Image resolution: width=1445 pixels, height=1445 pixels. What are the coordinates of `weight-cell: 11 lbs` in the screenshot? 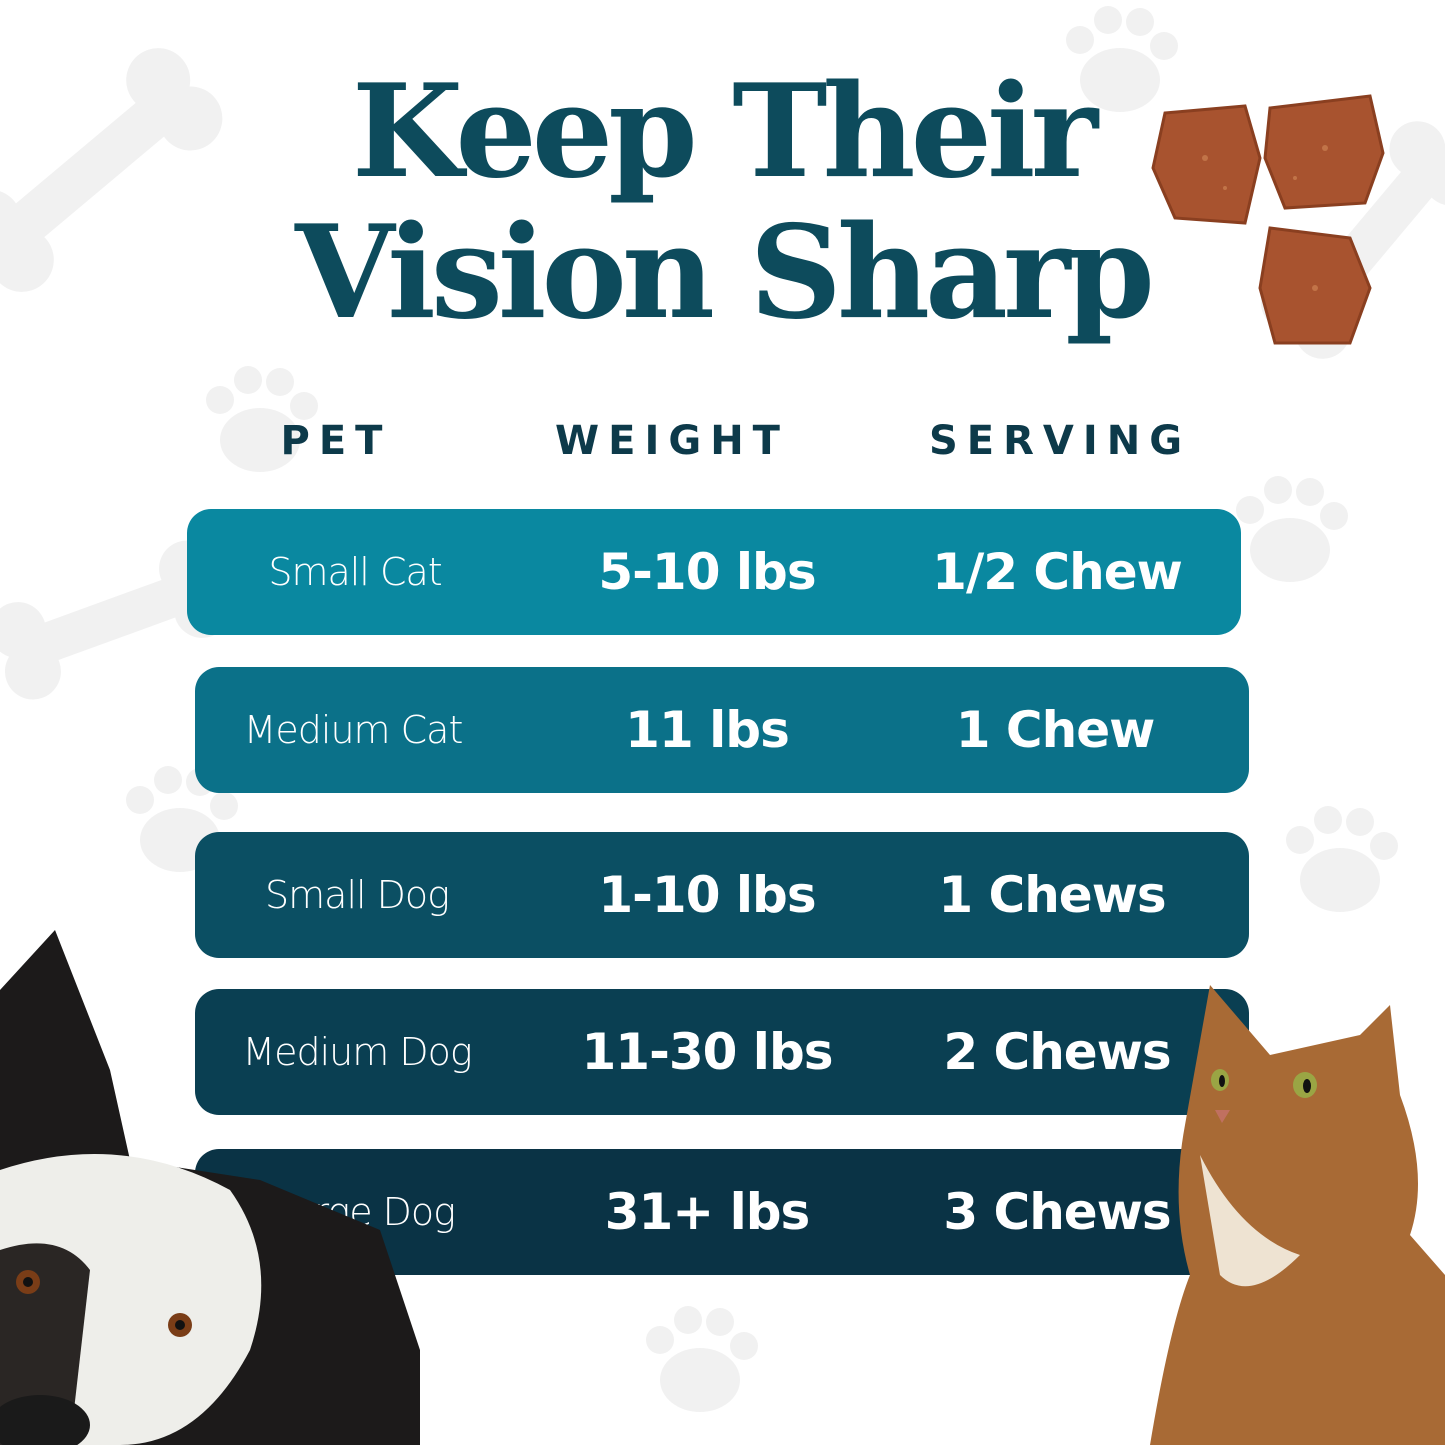 It's located at (707, 730).